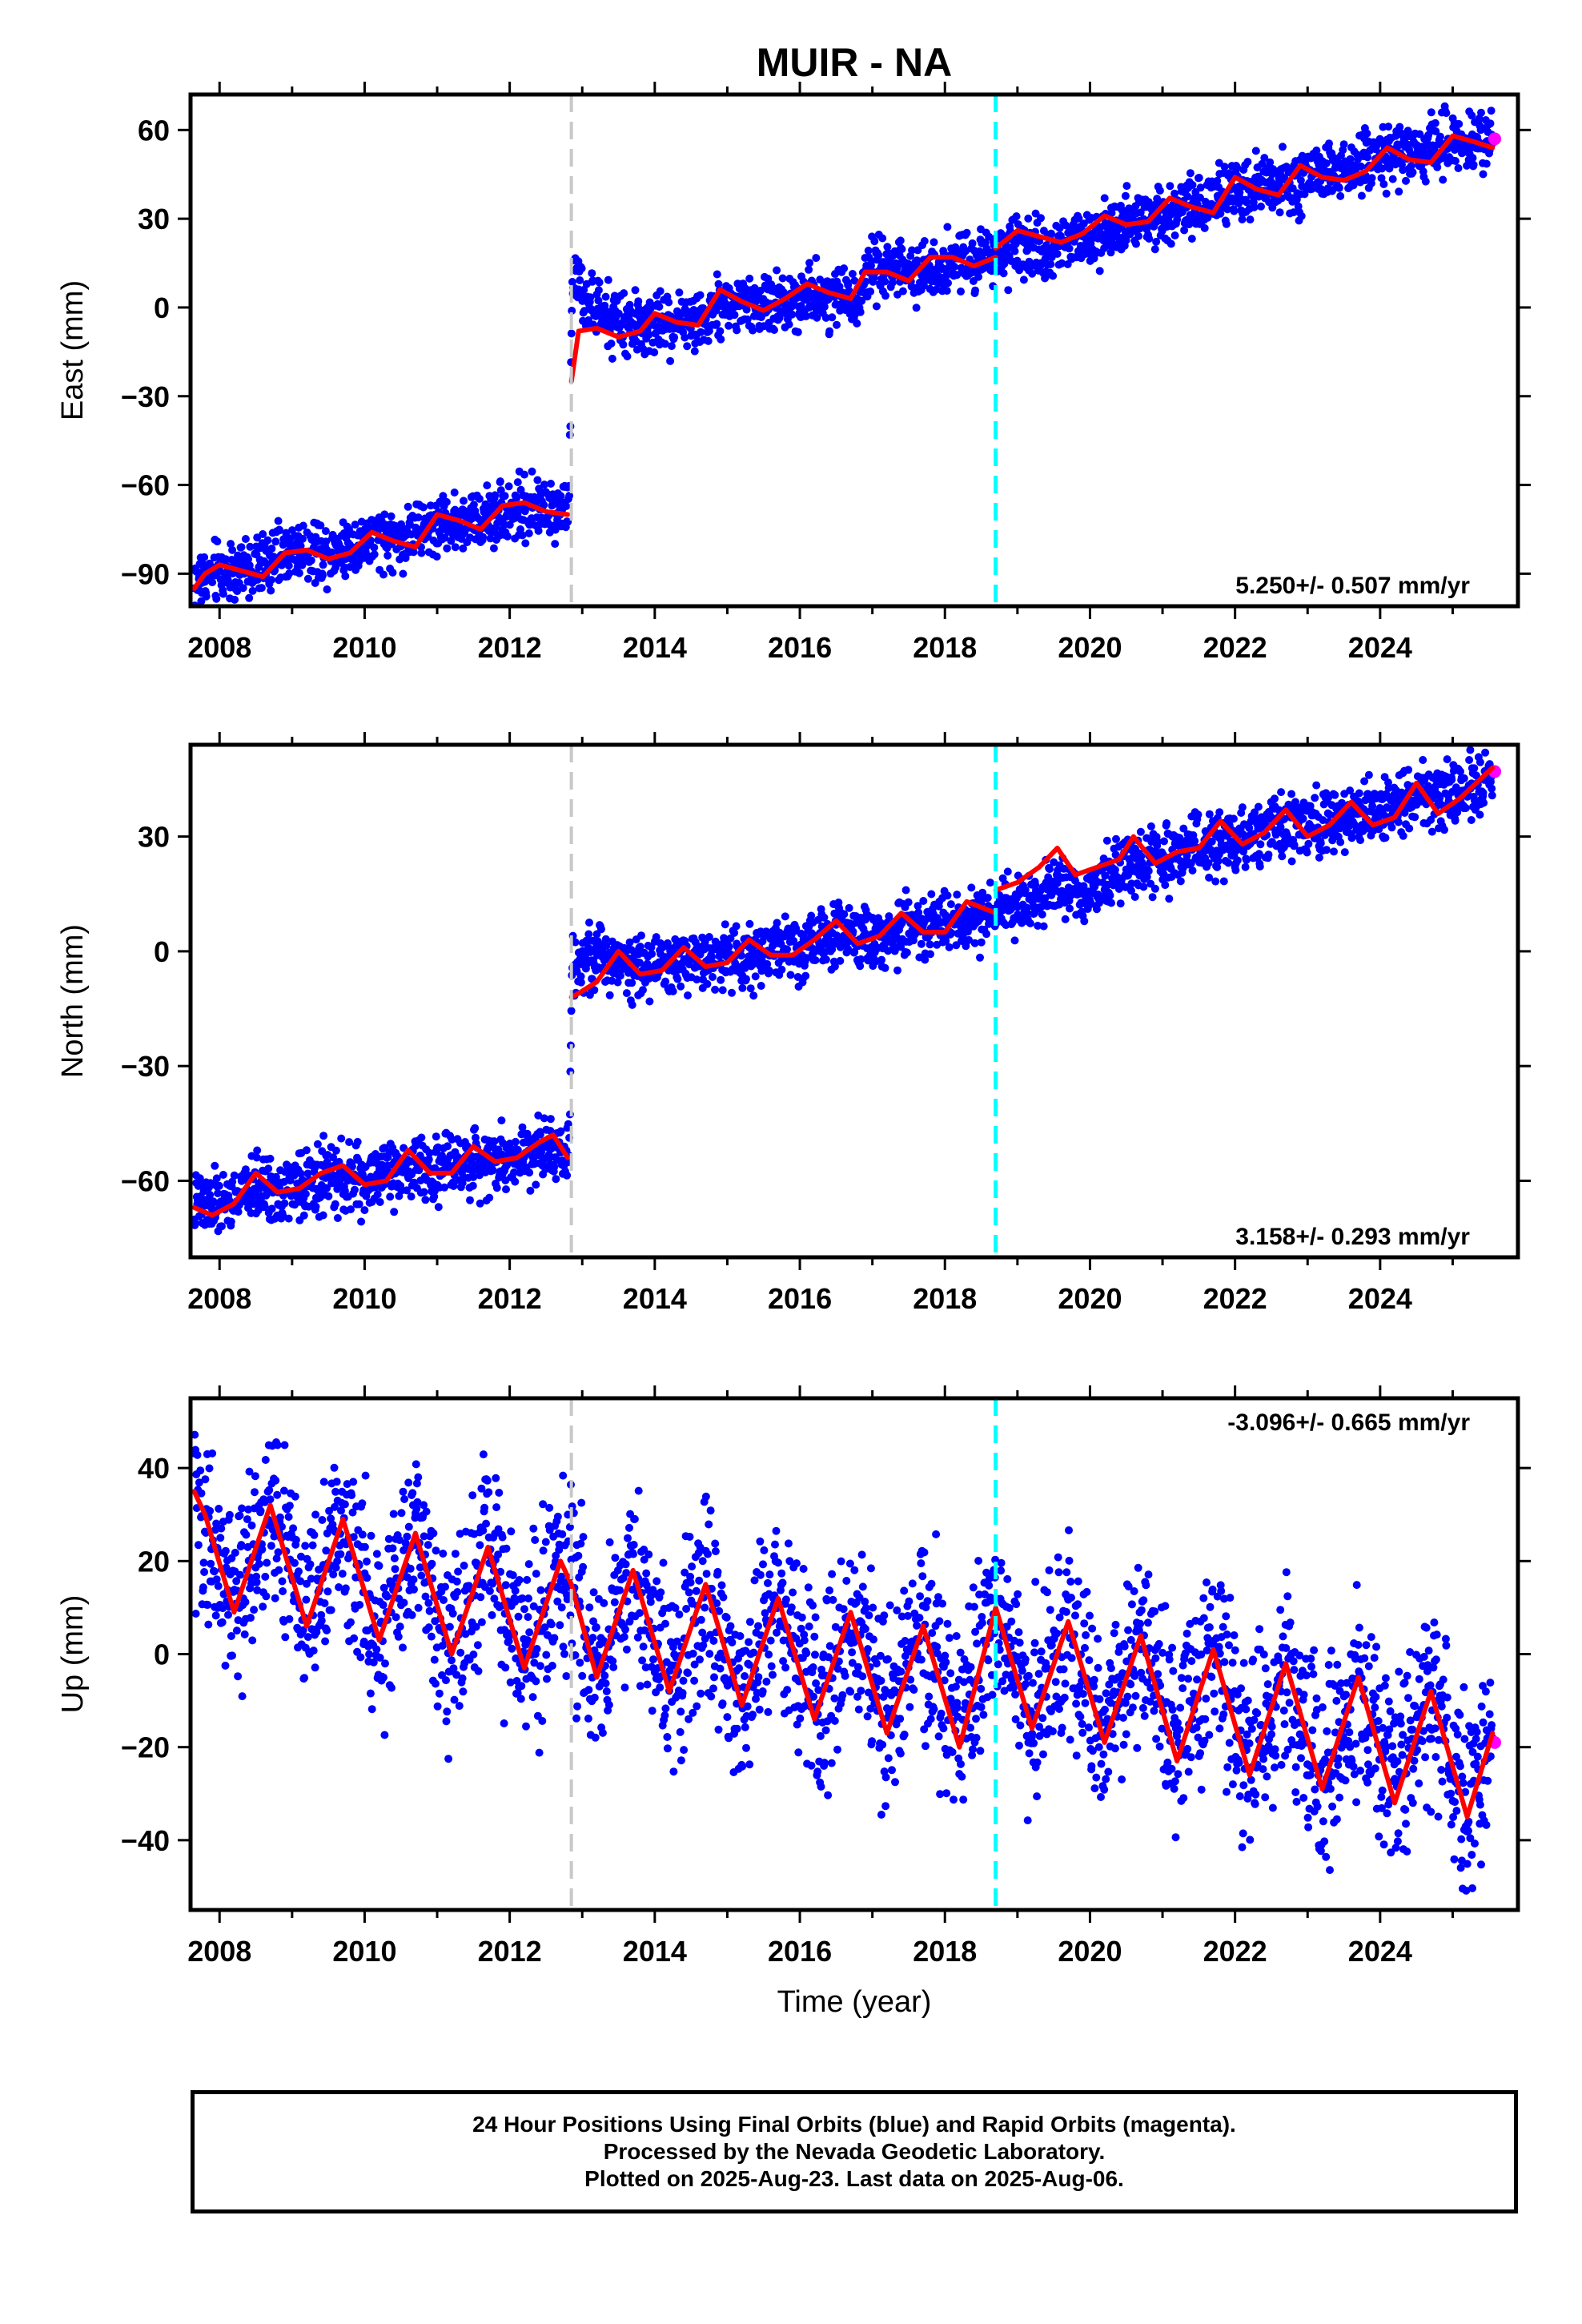  What do you see at coordinates (219, 647) in the screenshot?
I see `x-tick-label: 2008` at bounding box center [219, 647].